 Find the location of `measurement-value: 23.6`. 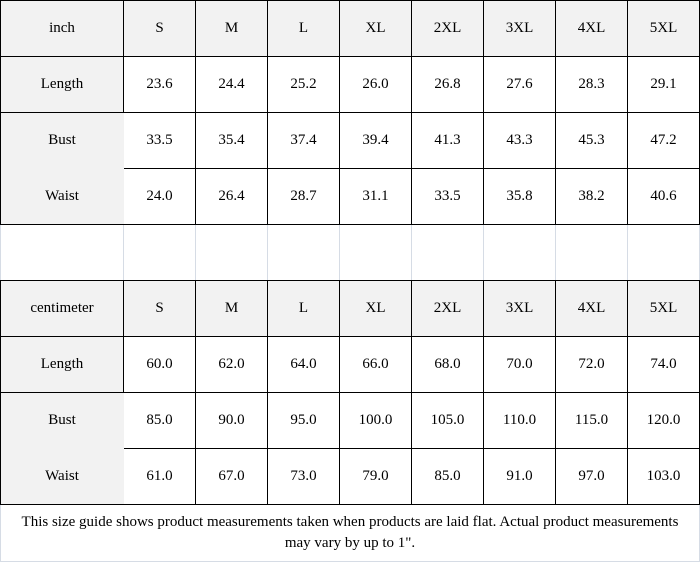

measurement-value: 23.6 is located at coordinates (159, 84).